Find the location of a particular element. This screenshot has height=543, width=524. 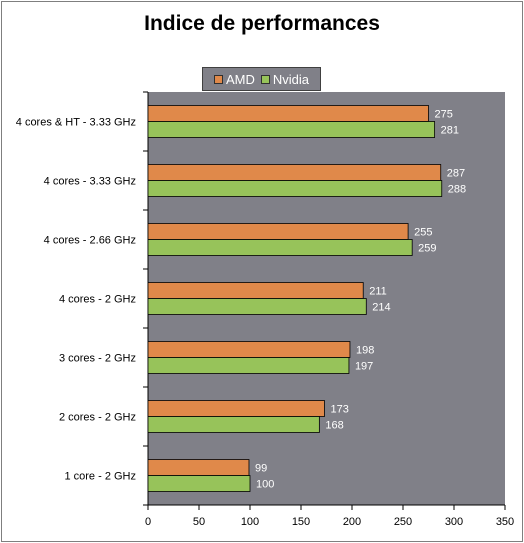

legend-swatch-nvidia is located at coordinates (265, 79).